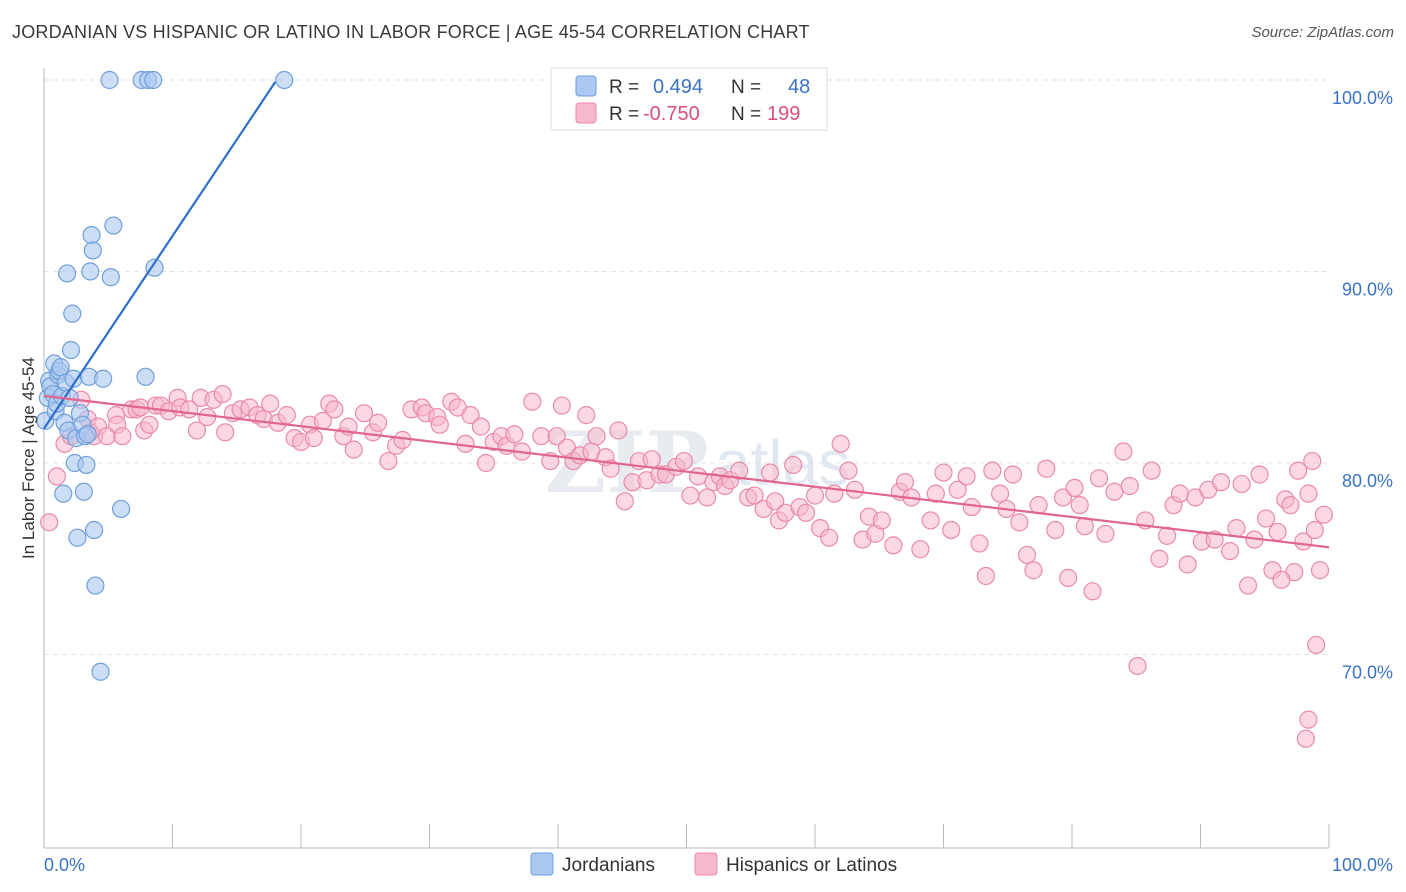 The image size is (1406, 892). What do you see at coordinates (1362, 98) in the screenshot?
I see `y-tick-label: 100.0%` at bounding box center [1362, 98].